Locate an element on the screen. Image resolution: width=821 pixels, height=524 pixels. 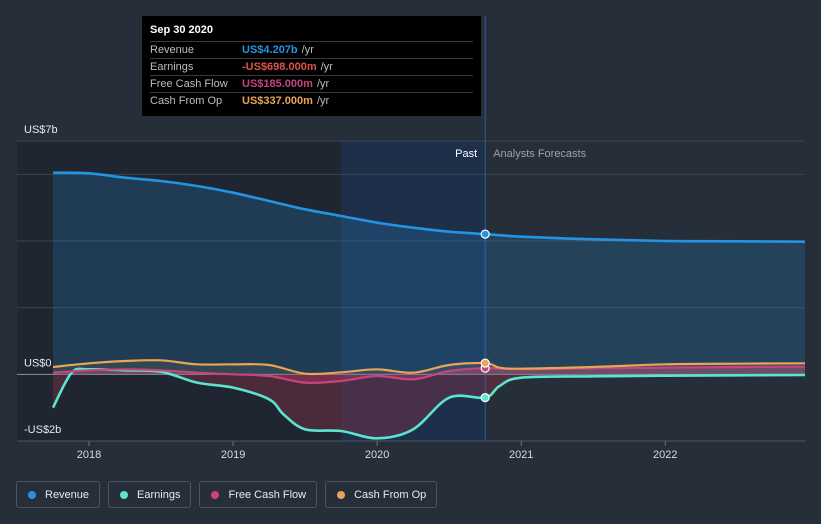
tooltip-date: Sep 30 2020 is located at coordinates (181, 30).